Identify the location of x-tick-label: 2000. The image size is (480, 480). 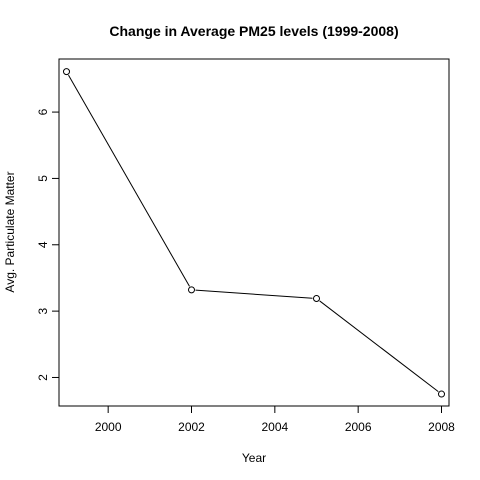
(108, 427).